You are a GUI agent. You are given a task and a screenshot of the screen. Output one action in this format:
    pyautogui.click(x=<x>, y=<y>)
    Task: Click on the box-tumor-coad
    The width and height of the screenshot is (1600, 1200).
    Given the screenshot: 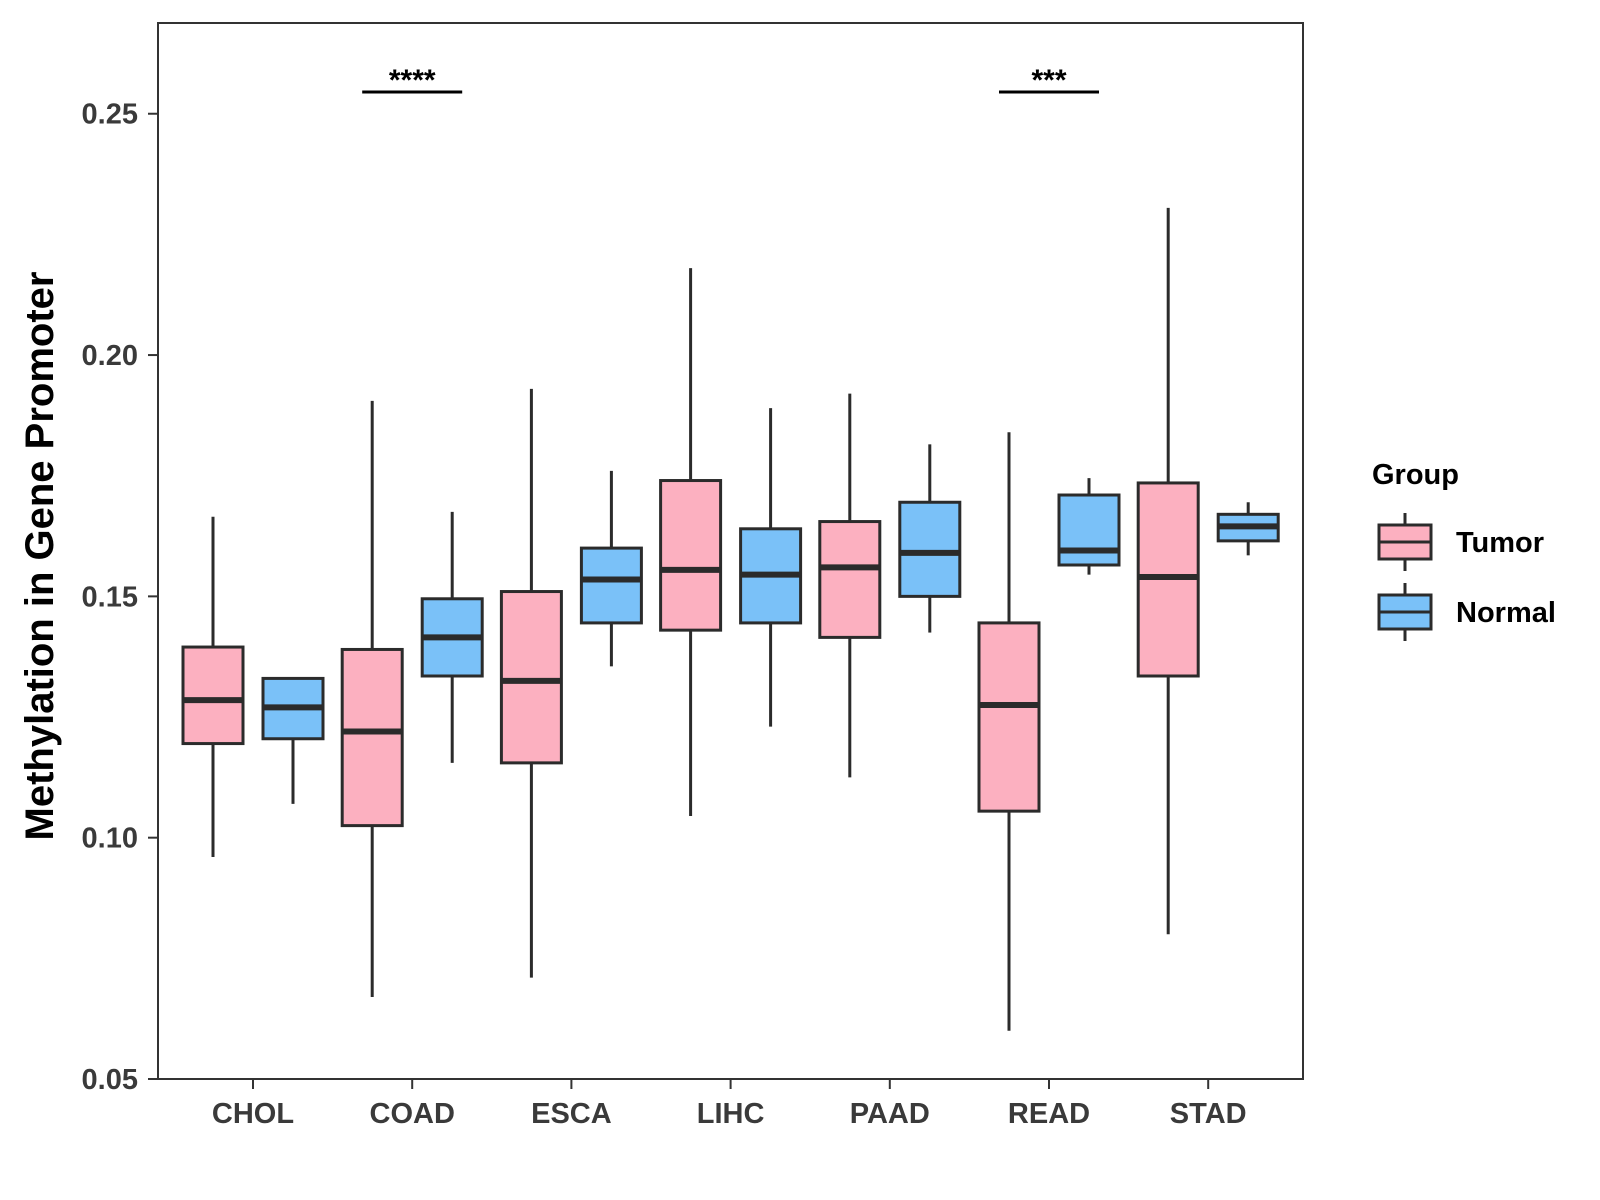 What is the action you would take?
    pyautogui.click(x=372, y=698)
    